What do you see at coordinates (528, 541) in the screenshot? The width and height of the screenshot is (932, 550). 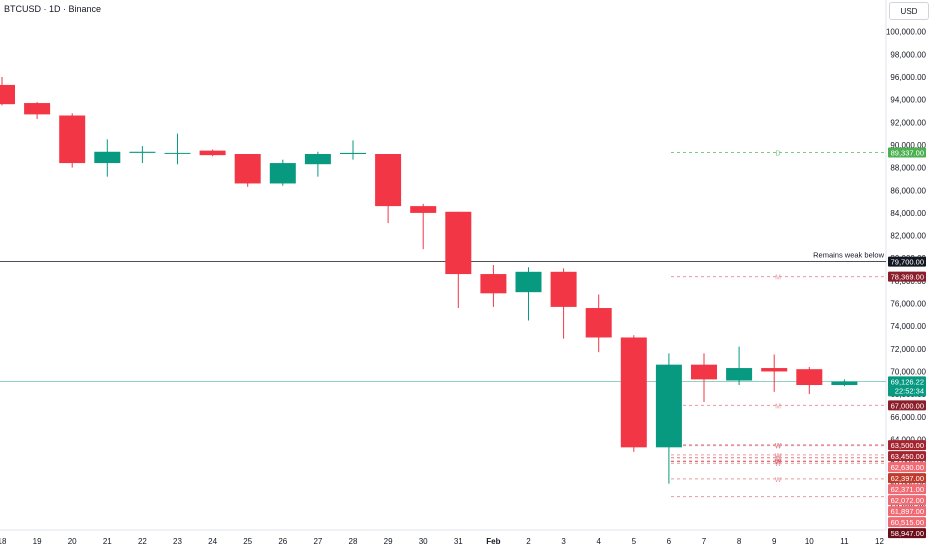 I see `x-tick-label: 2` at bounding box center [528, 541].